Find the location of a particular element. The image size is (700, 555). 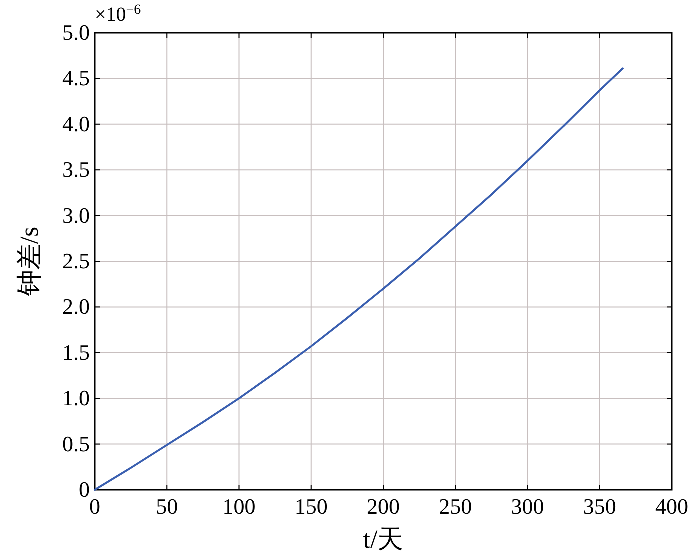

y-tick-label: 5.0 is located at coordinates (76, 32).